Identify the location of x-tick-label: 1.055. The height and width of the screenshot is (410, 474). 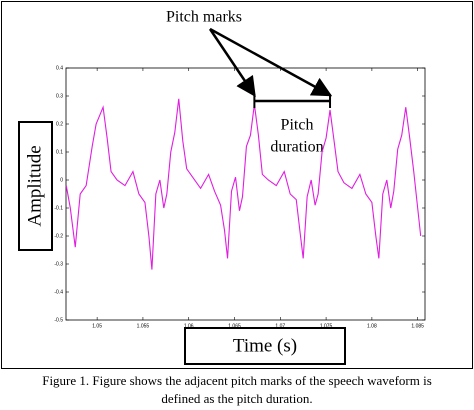
(143, 326).